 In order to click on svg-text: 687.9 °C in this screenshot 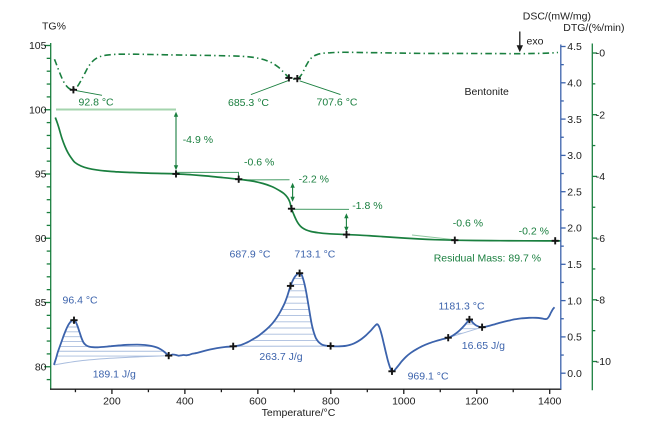, I will do `click(250, 255)`.